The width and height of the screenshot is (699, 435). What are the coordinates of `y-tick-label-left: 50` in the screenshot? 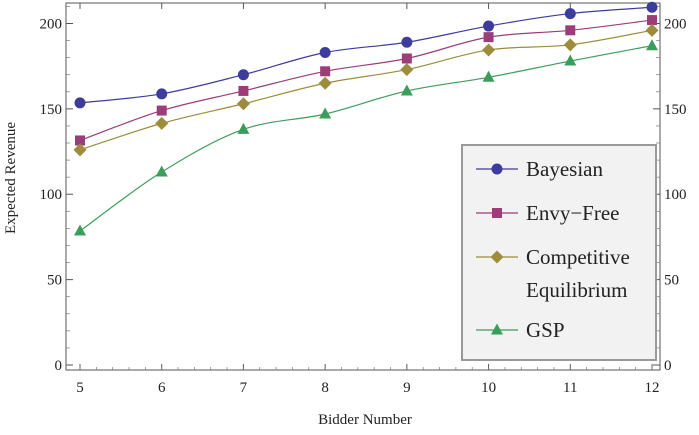 It's located at (54, 281).